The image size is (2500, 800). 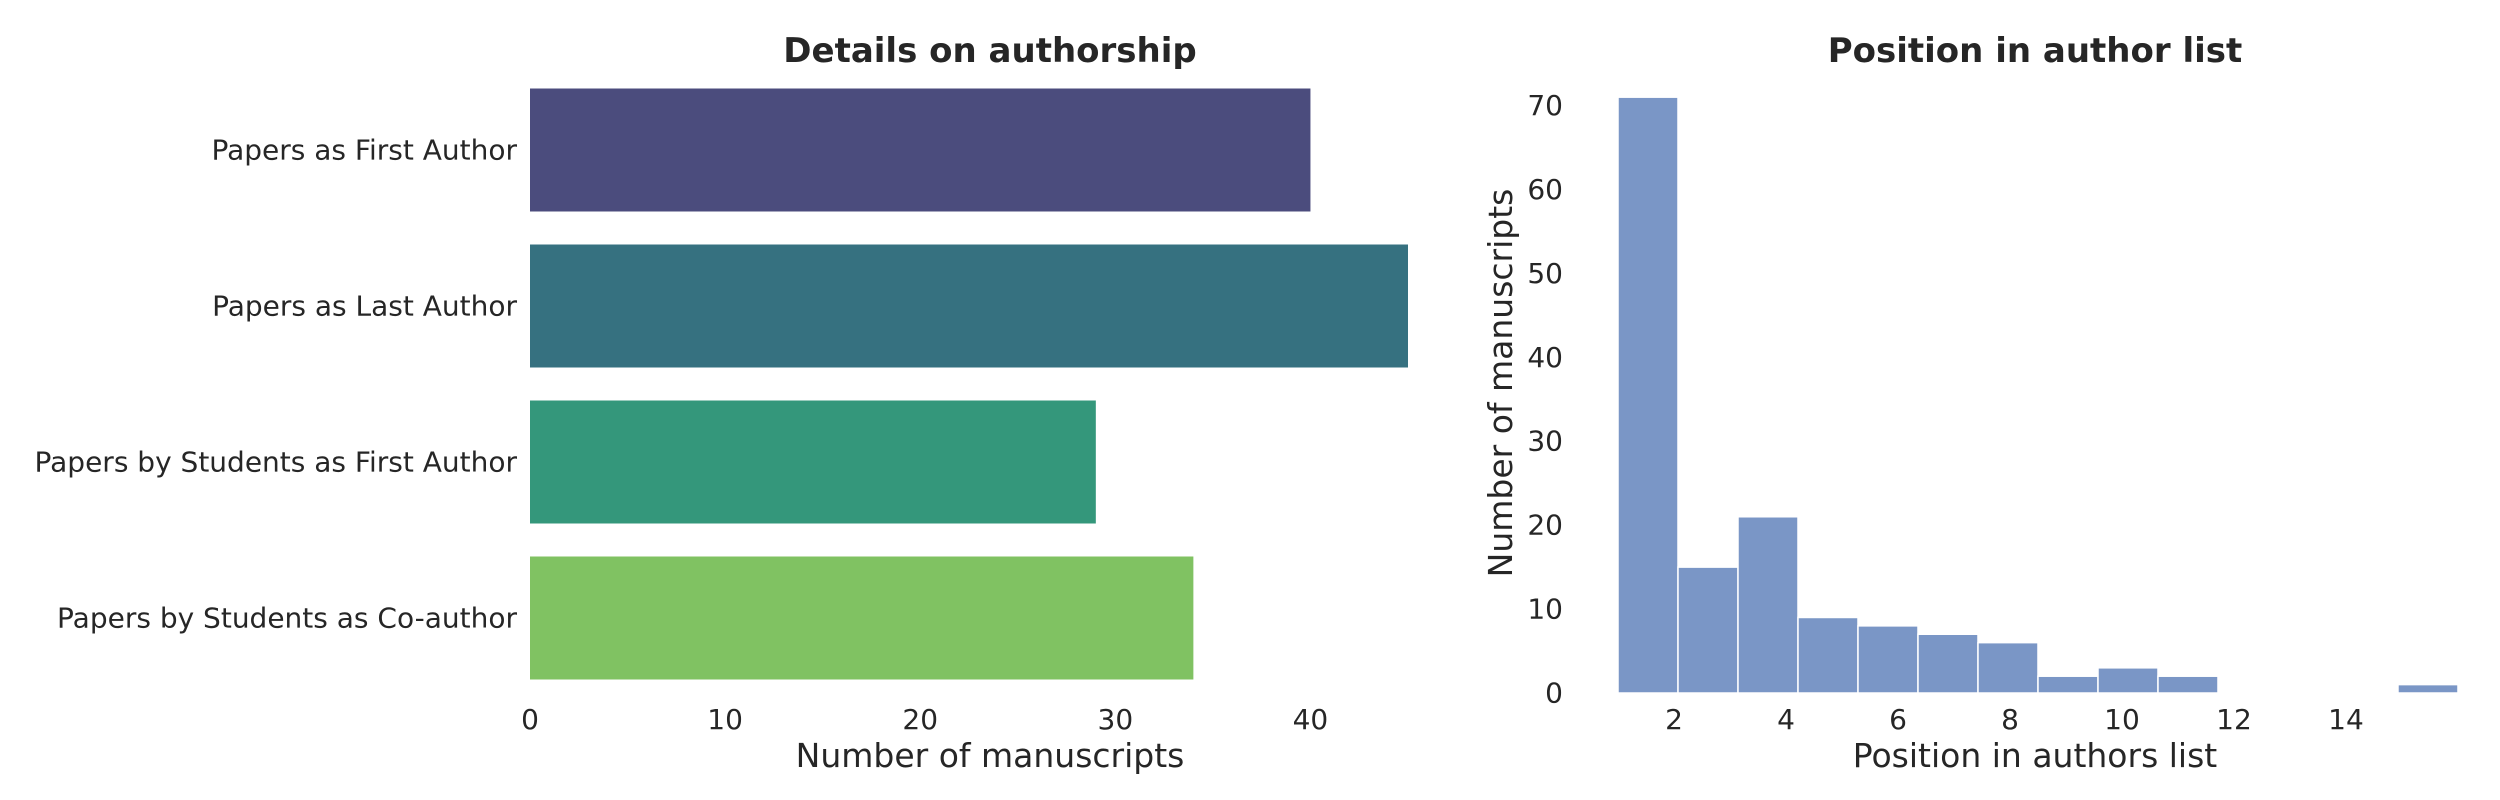 What do you see at coordinates (1545, 105) in the screenshot?
I see `y-tick-label: 70` at bounding box center [1545, 105].